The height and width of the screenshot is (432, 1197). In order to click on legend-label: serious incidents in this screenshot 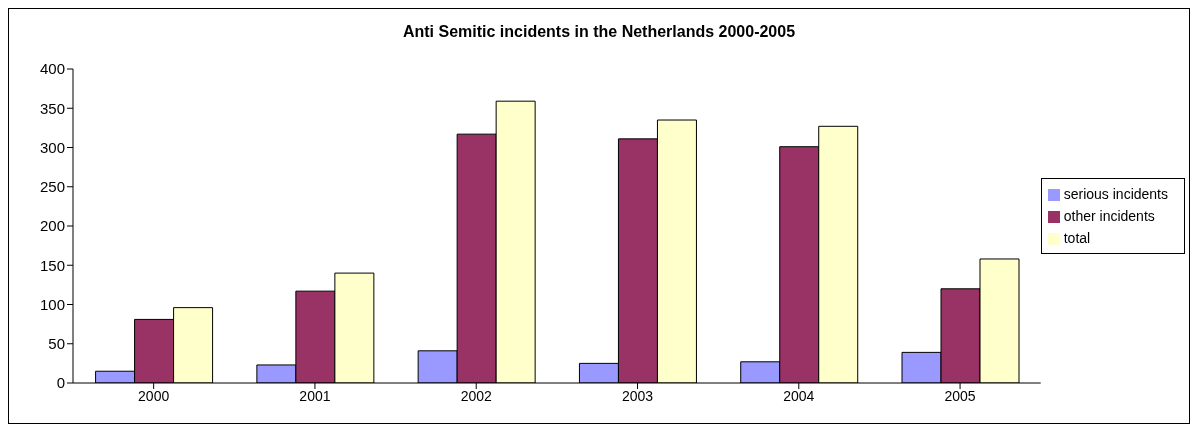, I will do `click(1115, 194)`.